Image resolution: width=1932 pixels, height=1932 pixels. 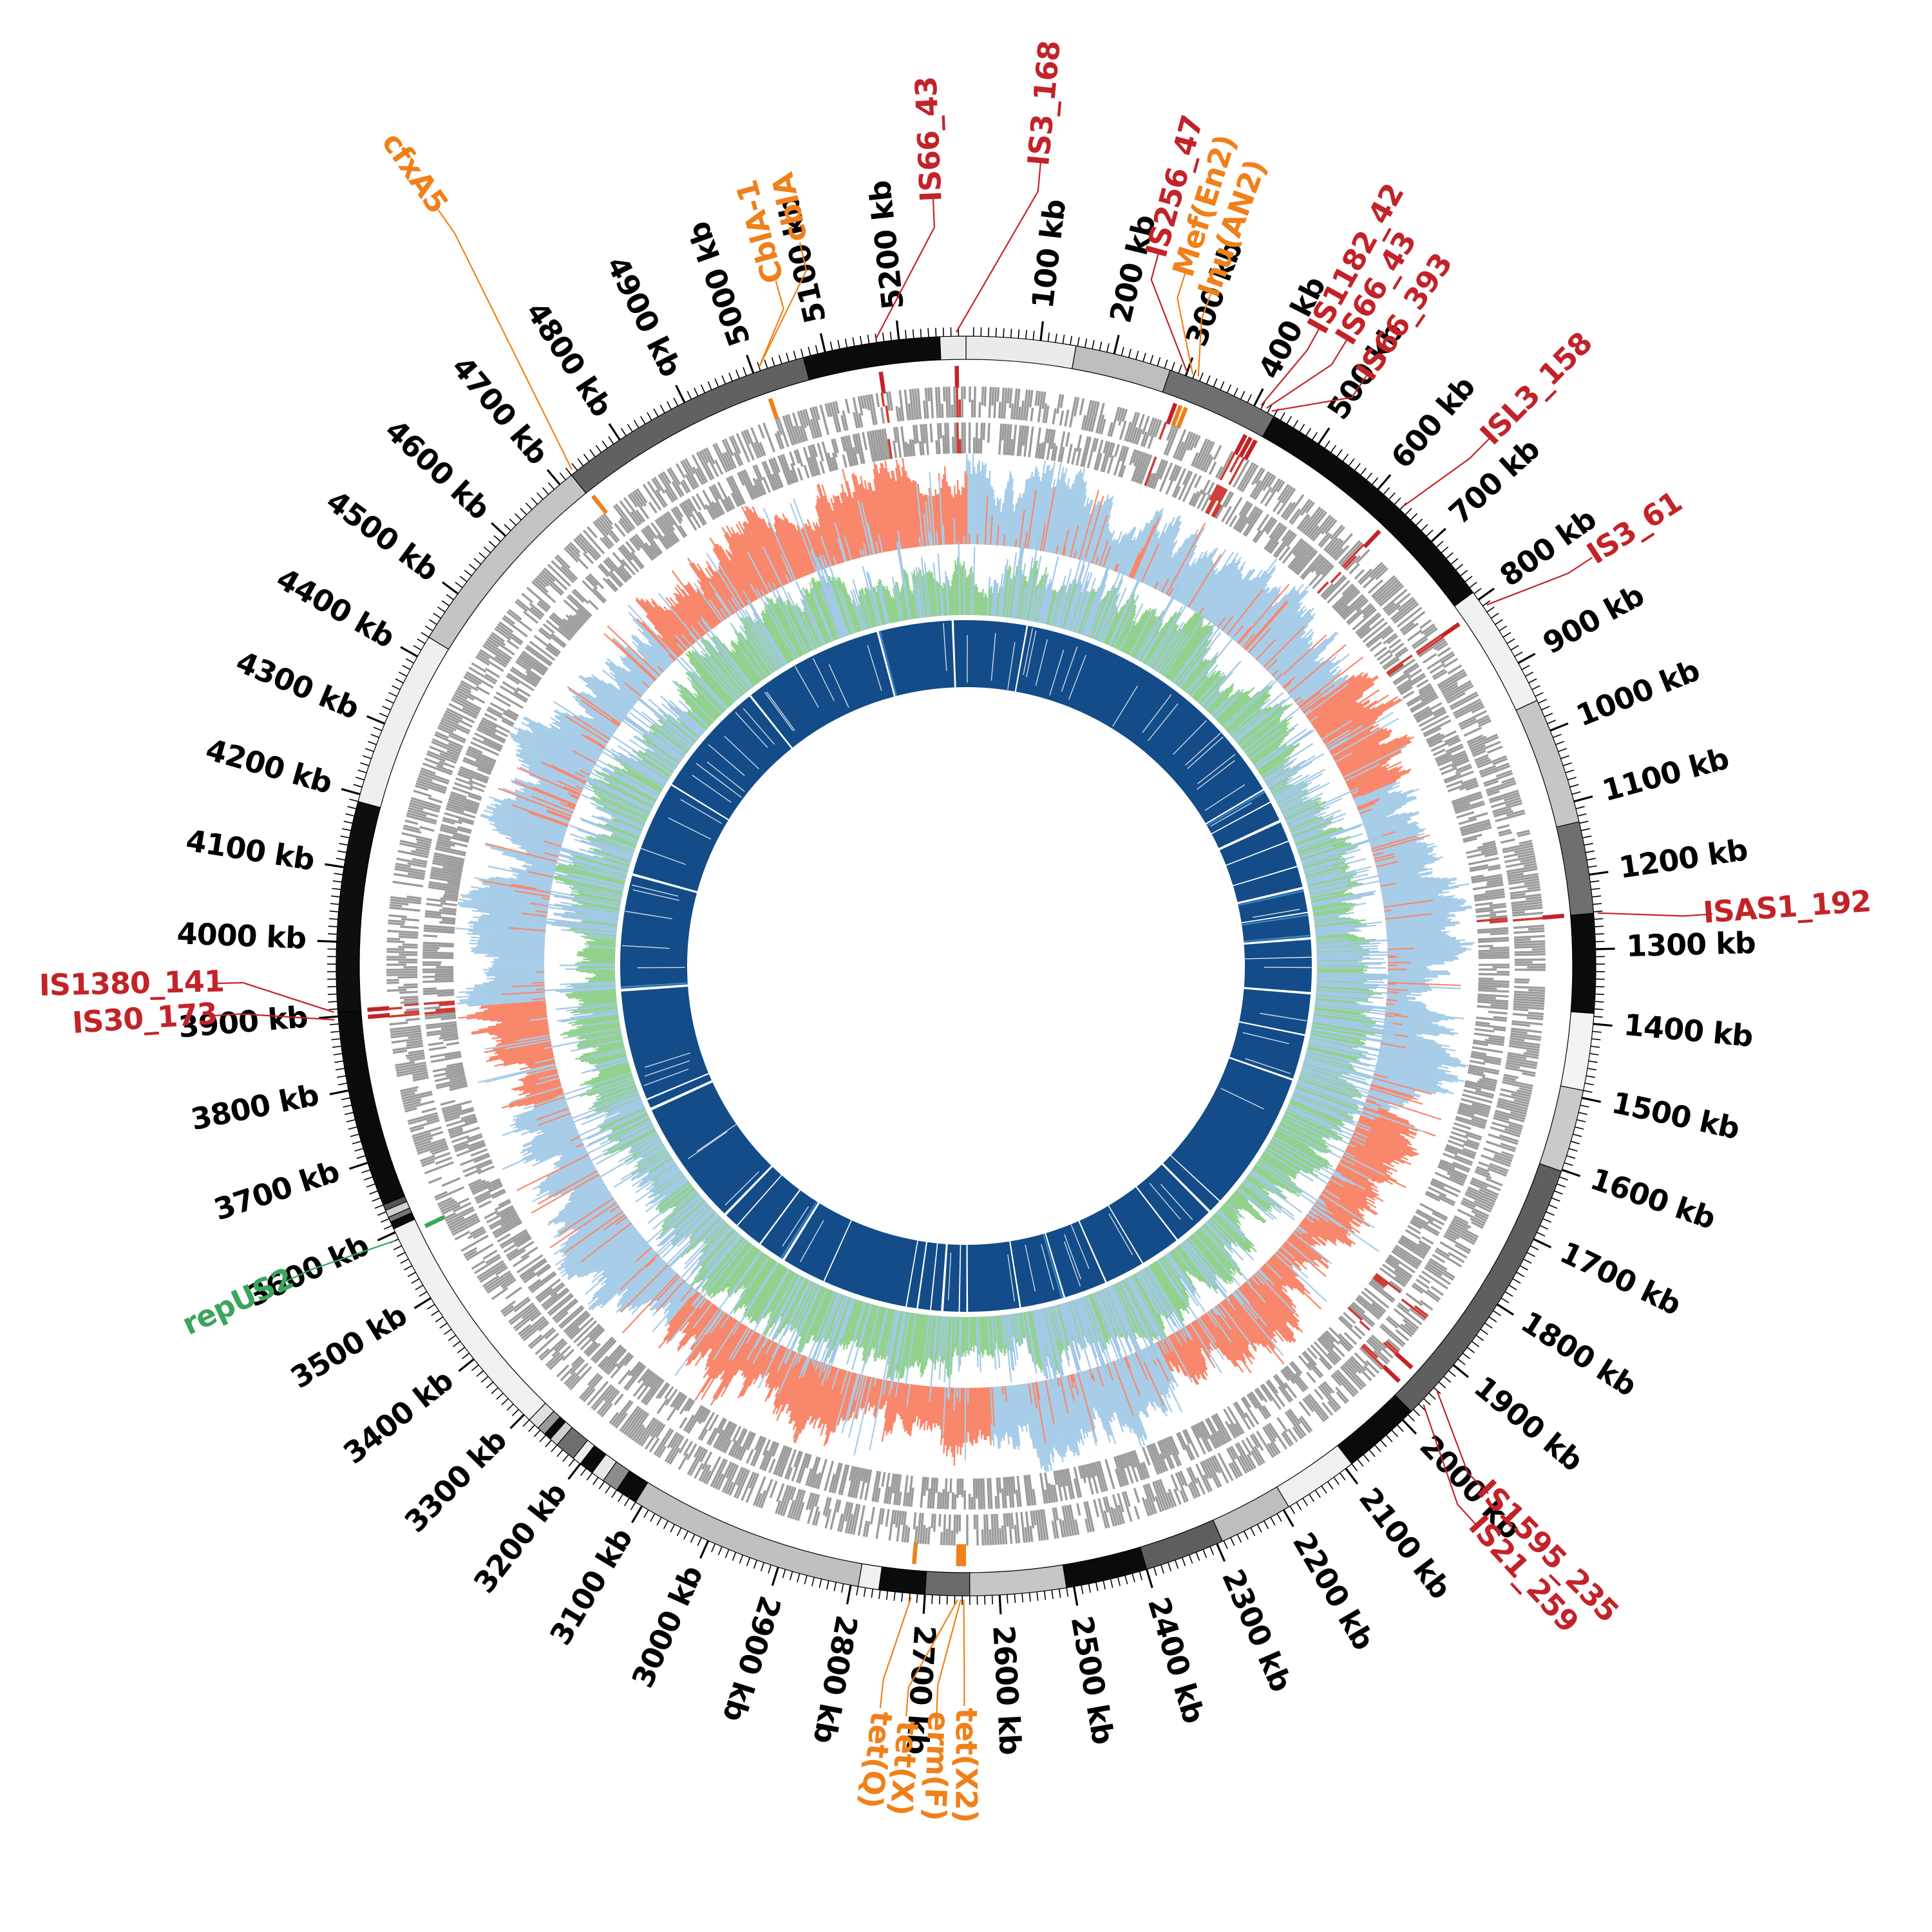 What do you see at coordinates (591, 1587) in the screenshot?
I see `axis-tick-label: 3100 kb` at bounding box center [591, 1587].